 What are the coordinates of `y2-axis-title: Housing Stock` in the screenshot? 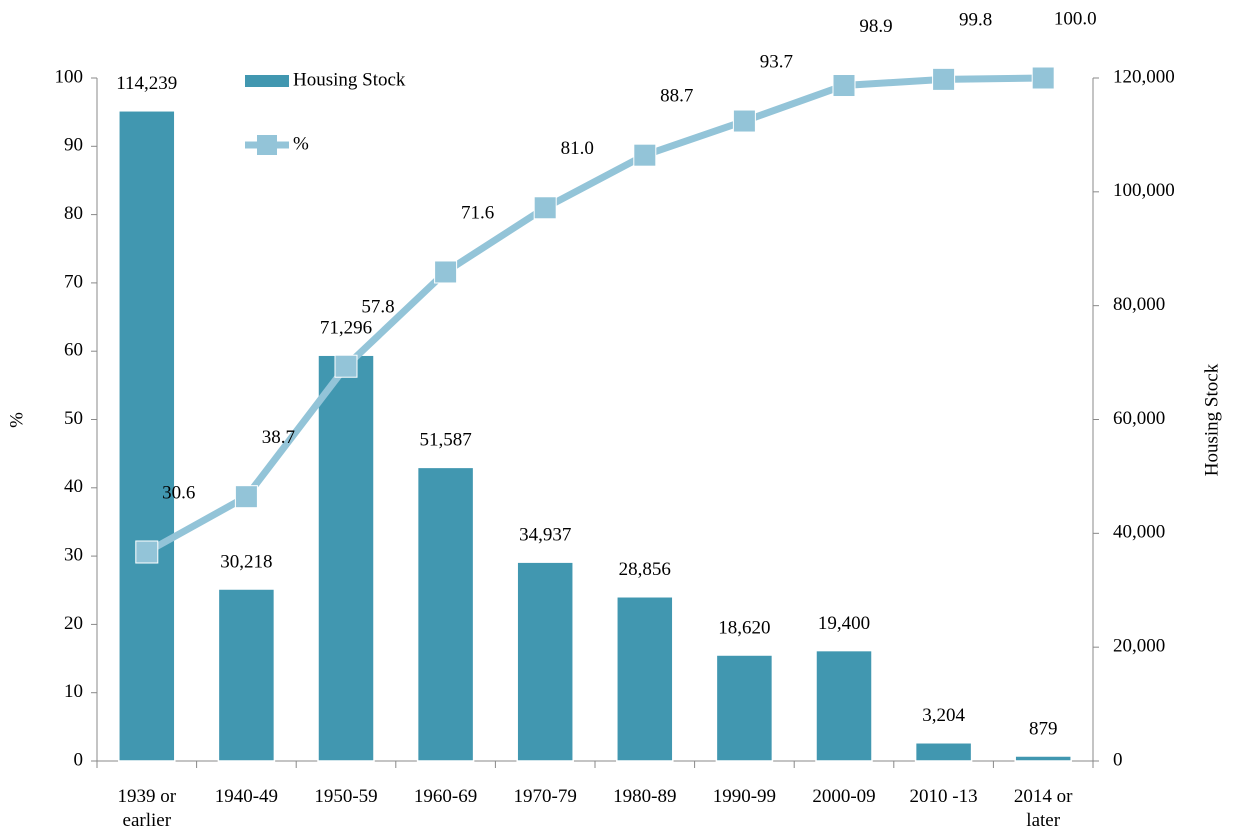 It's located at (1211, 419).